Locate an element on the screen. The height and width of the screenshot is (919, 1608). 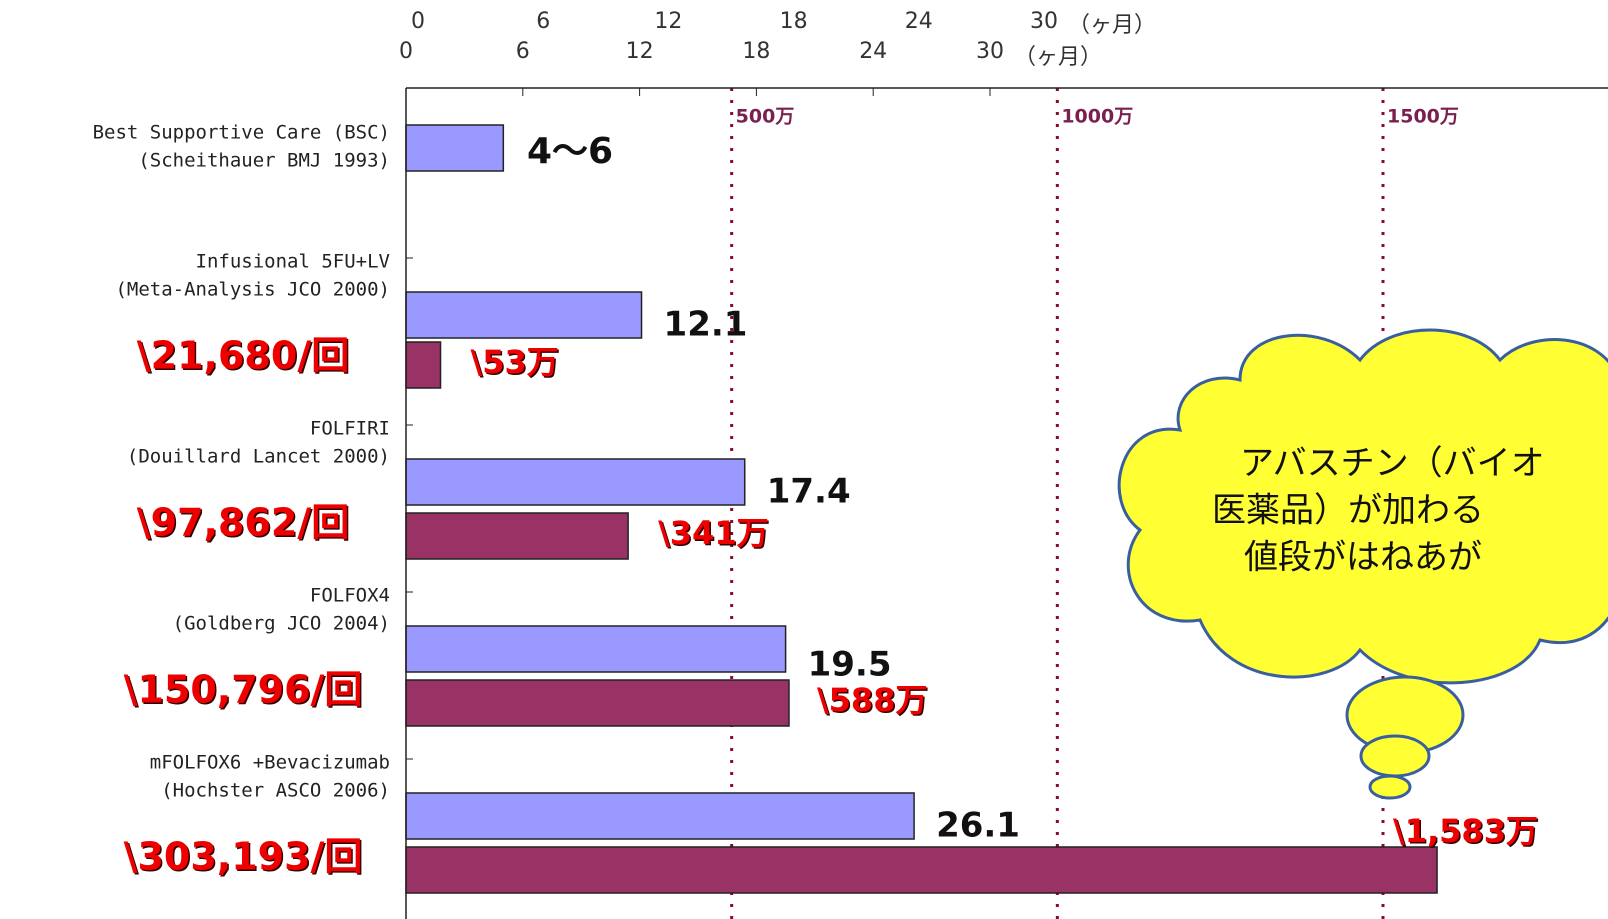
per-dose-cost: \303,193/回 is located at coordinates (243, 857).